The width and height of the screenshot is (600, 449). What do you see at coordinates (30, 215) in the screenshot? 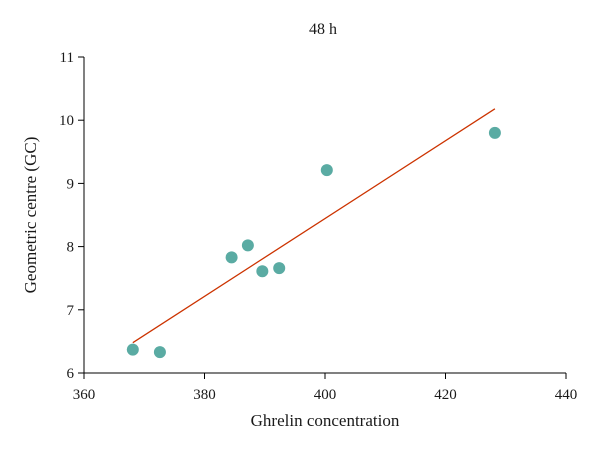
I see `y-axis-label: Geometric centre (GC)` at bounding box center [30, 215].